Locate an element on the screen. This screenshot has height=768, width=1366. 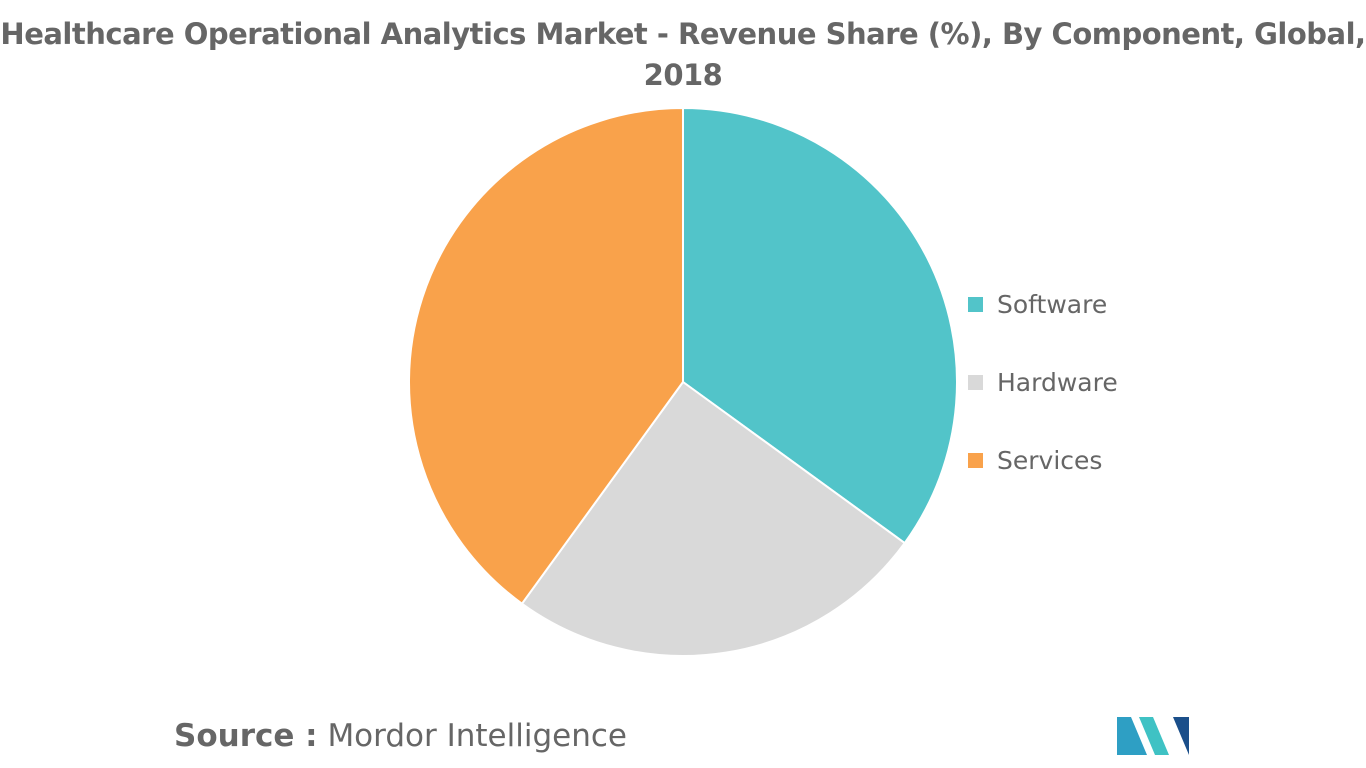
logo-shape-right is located at coordinates (1181, 736).